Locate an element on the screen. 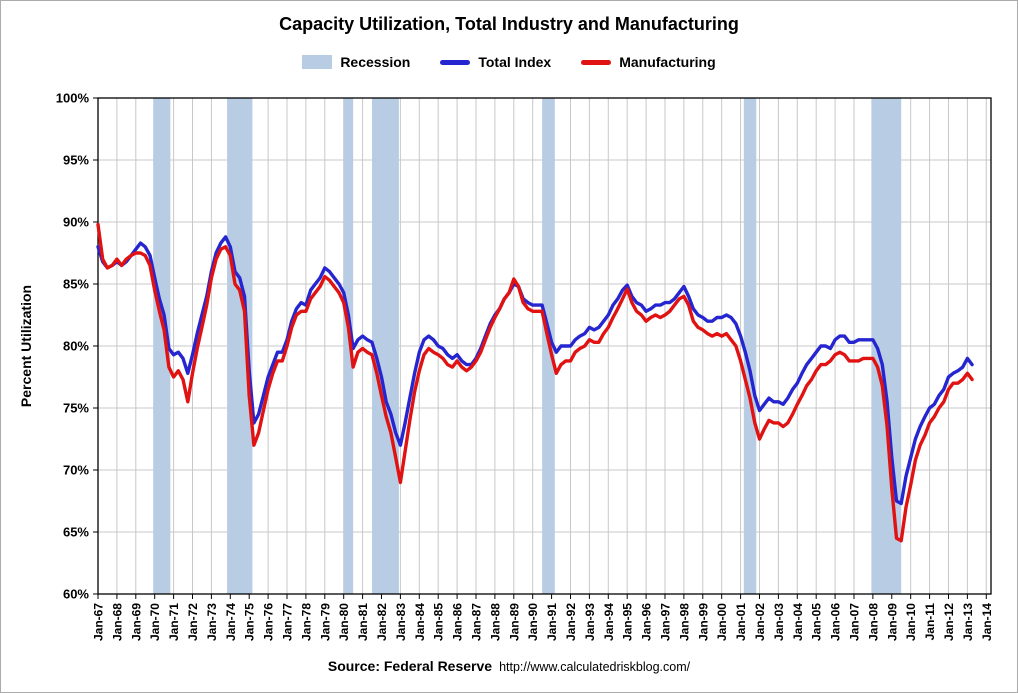 This screenshot has height=693, width=1018. svg-text: Jan-91 is located at coordinates (552, 622).